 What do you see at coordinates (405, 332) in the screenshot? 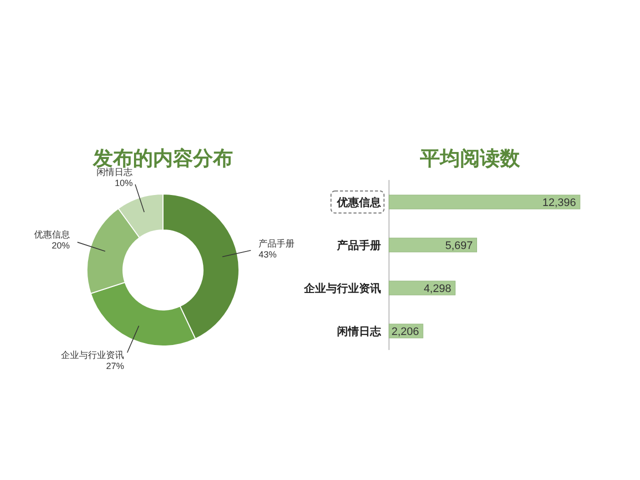
I see `data-label: 2,206` at bounding box center [405, 332].